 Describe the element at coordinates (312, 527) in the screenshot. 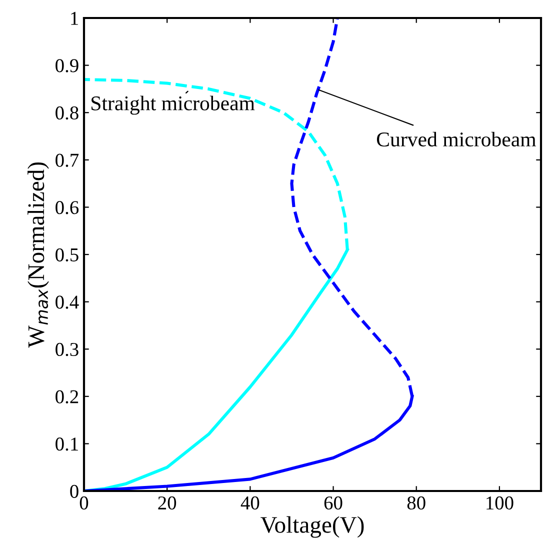

I see `x-axis-title: Voltage(V)` at that location.